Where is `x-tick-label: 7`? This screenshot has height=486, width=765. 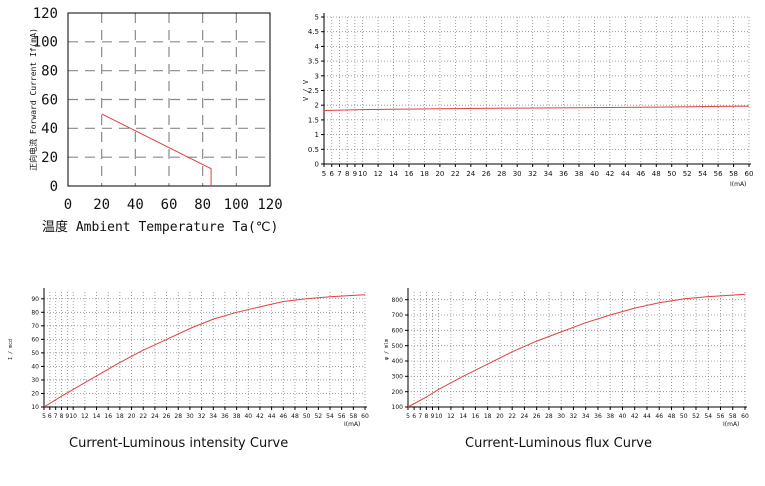
x-tick-label: 7 is located at coordinates (56, 416).